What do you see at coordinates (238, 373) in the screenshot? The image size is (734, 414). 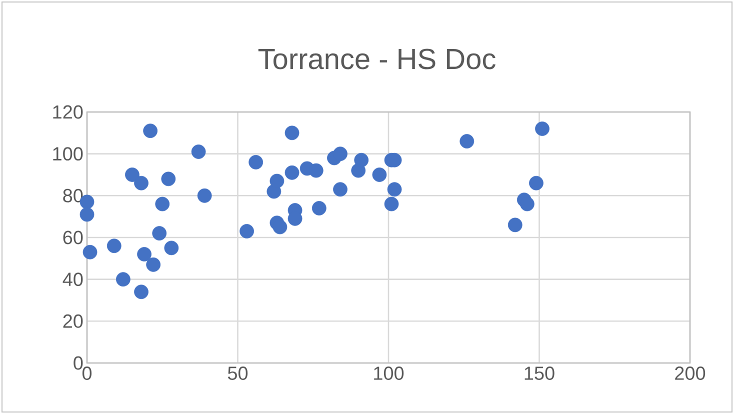 I see `x-tick-label: 50` at bounding box center [238, 373].